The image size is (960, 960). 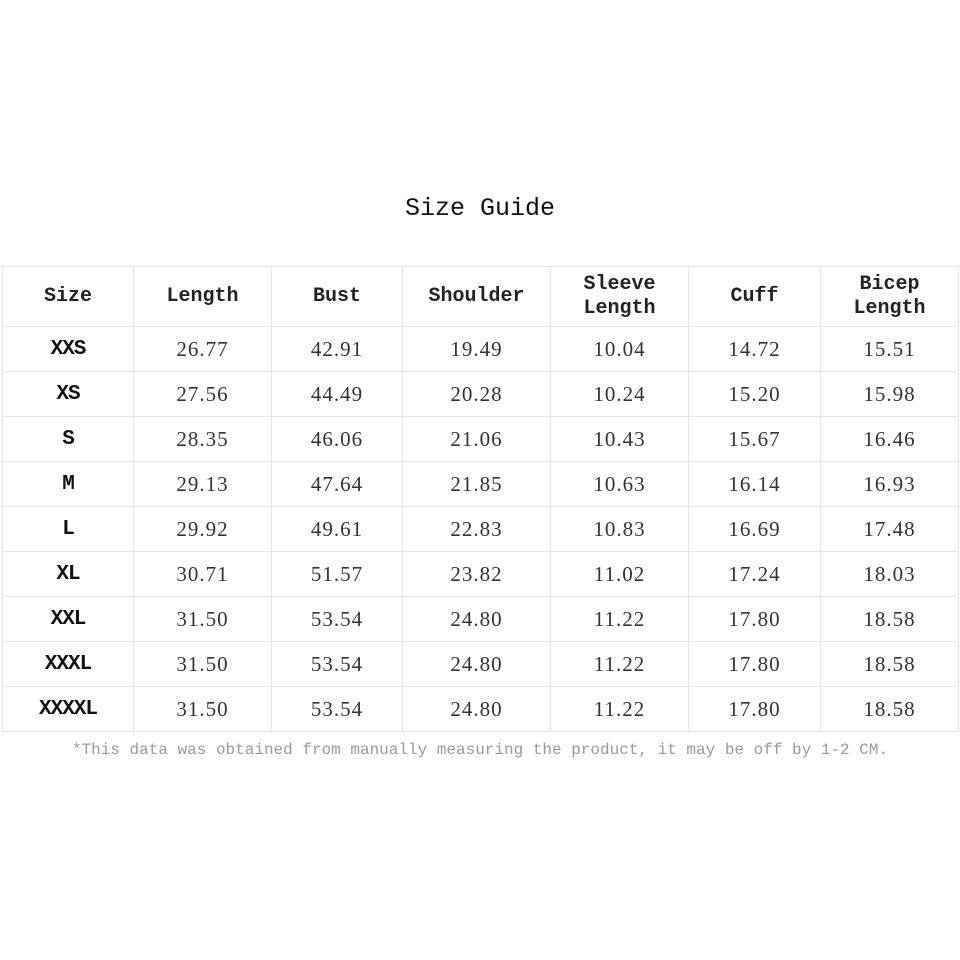 I want to click on size-label-cell: XXL, so click(x=68, y=619).